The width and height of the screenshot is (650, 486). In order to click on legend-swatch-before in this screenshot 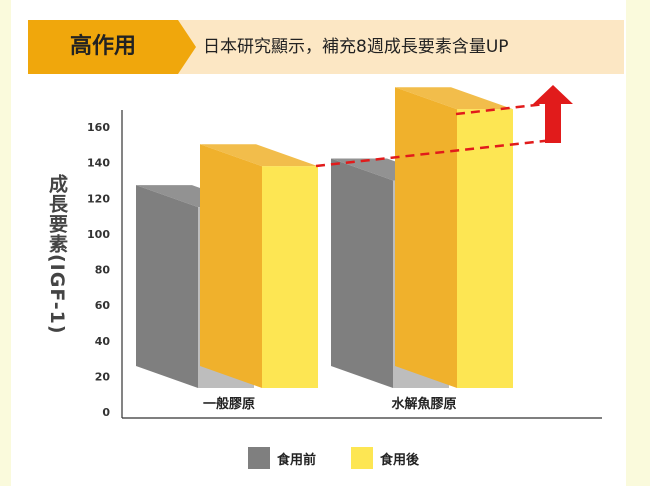, I will do `click(259, 458)`.